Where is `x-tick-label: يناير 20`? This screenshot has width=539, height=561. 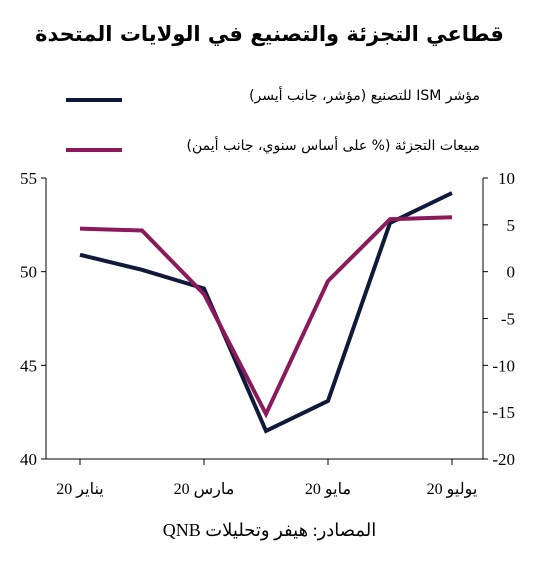
x-tick-label: يناير 20 is located at coordinates (79, 489).